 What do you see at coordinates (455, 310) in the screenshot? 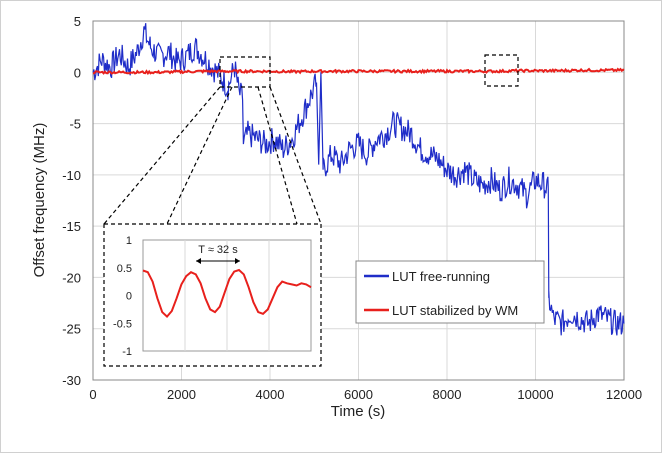
I see `legend-label-lut-stabilized: LUT stabilized by WM` at bounding box center [455, 310].